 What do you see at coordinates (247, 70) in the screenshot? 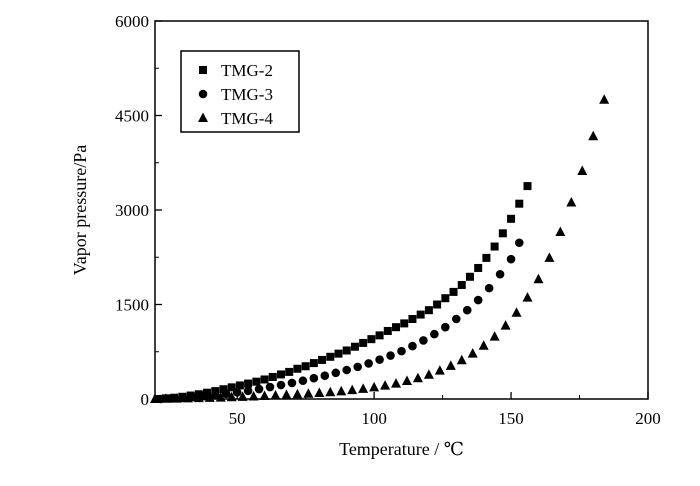
I see `legend-label-tmg-2: TMG-2` at bounding box center [247, 70].